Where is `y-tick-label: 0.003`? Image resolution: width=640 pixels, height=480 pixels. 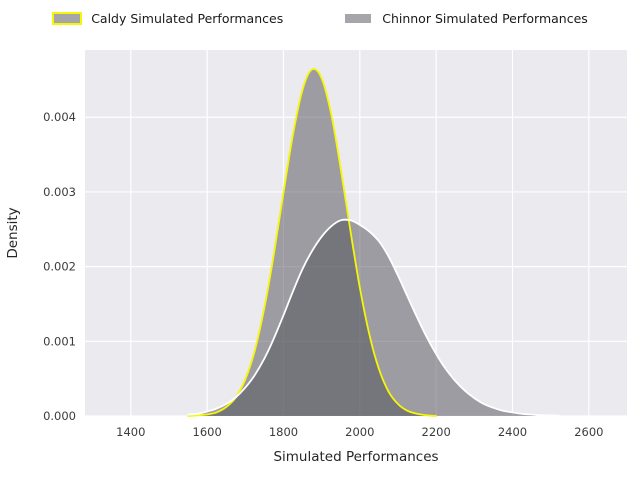 y-tick-label: 0.003 is located at coordinates (59, 192).